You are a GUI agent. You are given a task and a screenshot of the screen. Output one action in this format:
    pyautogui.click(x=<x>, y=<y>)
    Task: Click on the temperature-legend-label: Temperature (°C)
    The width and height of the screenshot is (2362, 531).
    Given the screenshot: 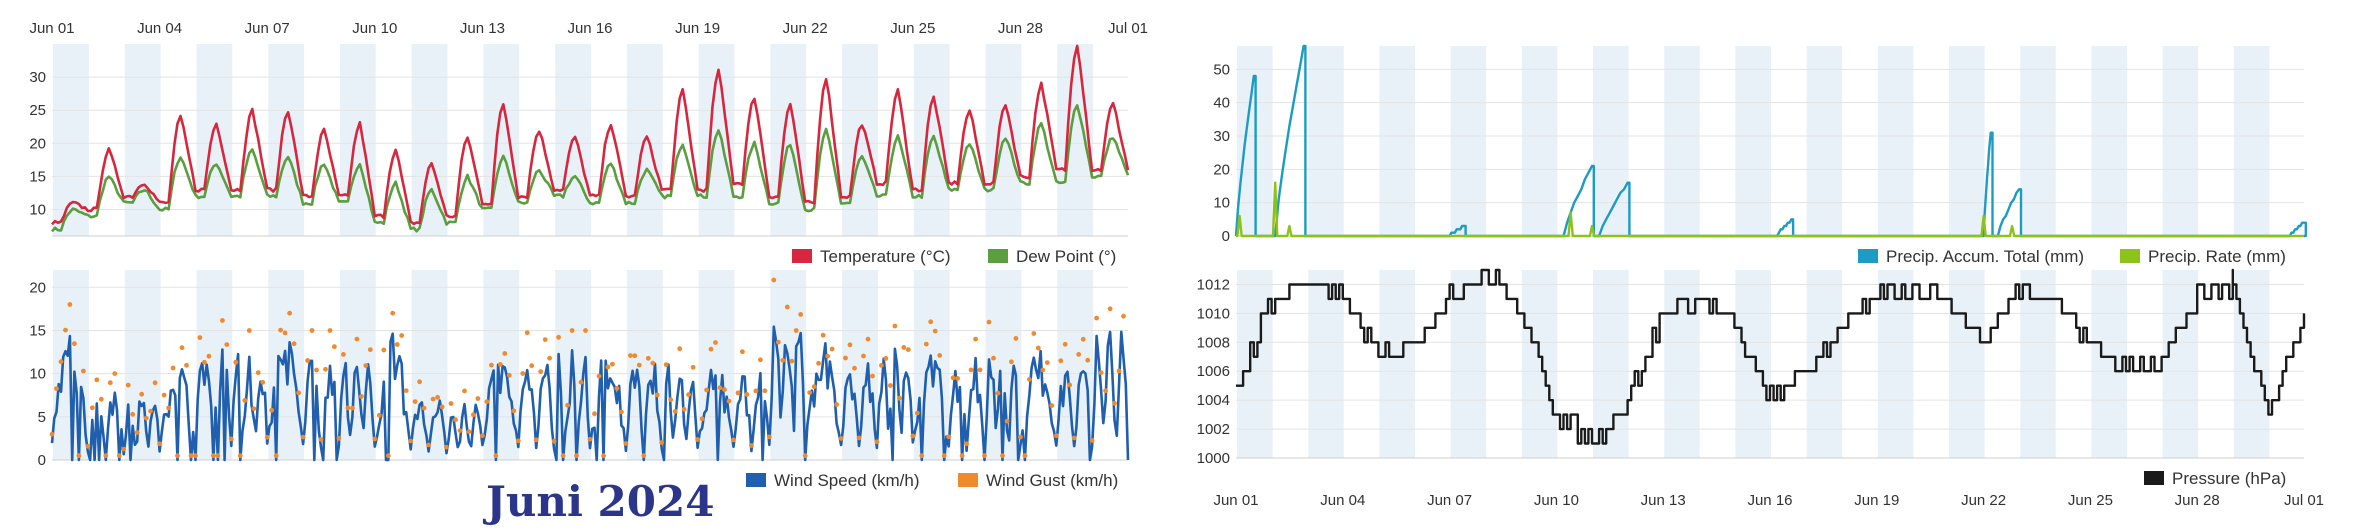 What is the action you would take?
    pyautogui.click(x=885, y=256)
    